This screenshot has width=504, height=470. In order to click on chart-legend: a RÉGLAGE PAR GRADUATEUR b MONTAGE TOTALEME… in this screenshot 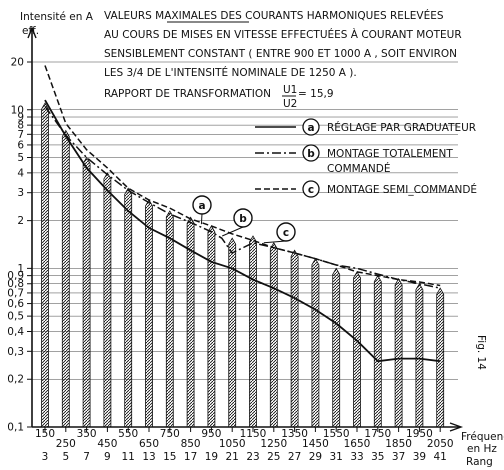, I will do `click(366, 158)`.